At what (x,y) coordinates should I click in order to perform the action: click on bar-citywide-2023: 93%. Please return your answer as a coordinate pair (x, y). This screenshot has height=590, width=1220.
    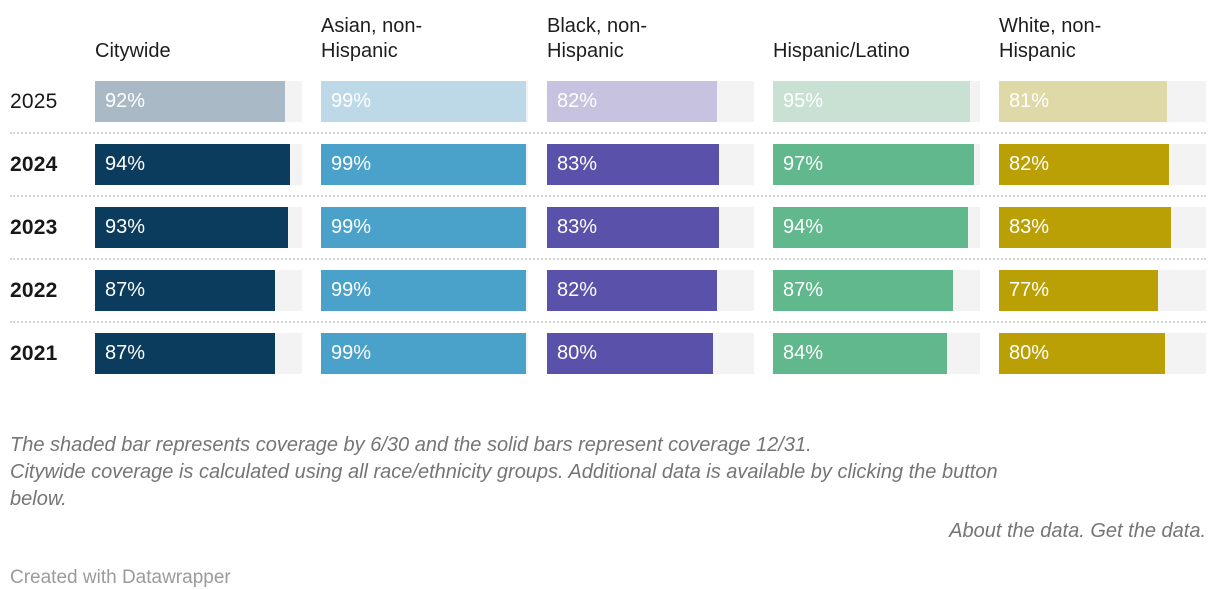
    Looking at the image, I should click on (191, 227).